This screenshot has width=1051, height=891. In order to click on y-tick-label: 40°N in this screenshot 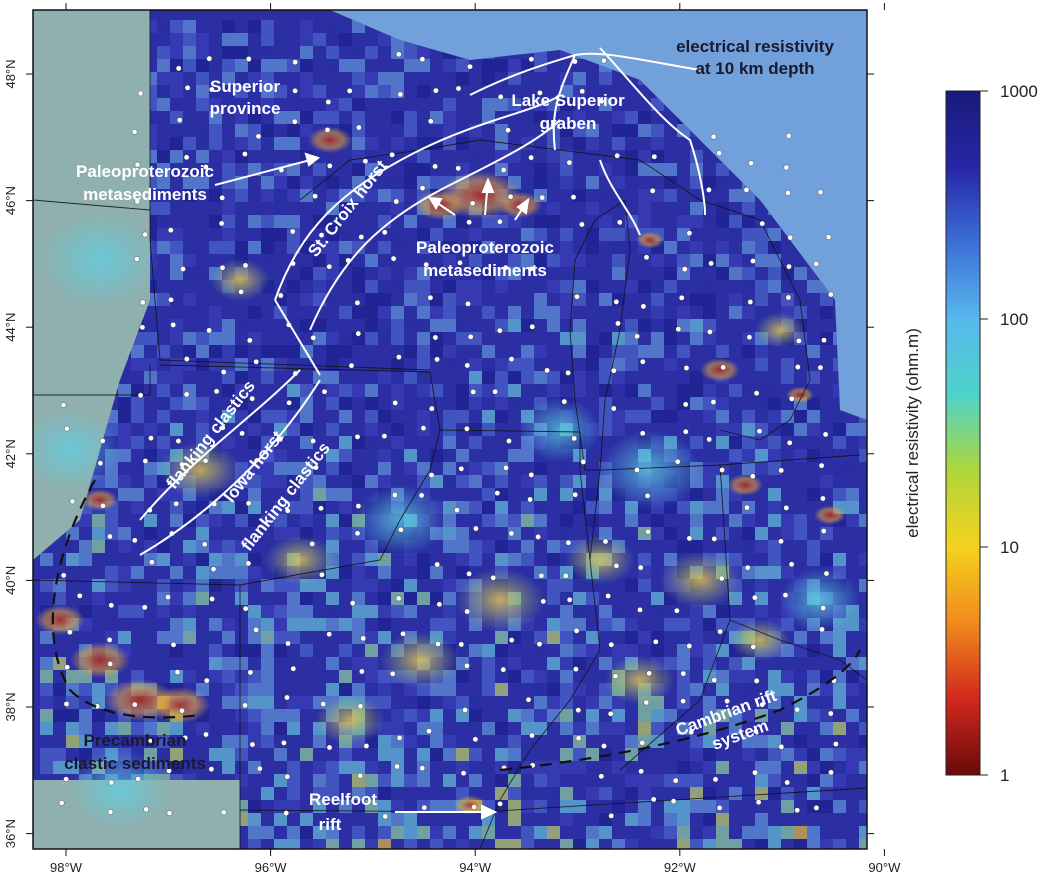, I will do `click(10, 580)`.